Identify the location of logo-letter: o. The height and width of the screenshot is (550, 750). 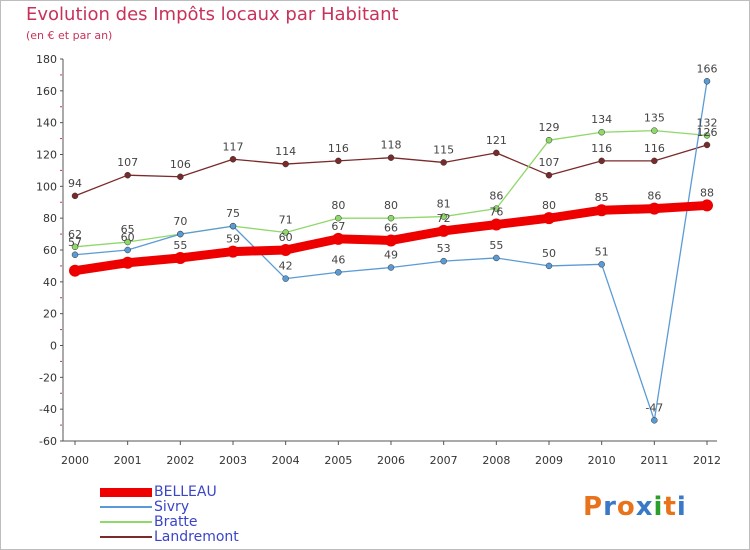
(626, 507).